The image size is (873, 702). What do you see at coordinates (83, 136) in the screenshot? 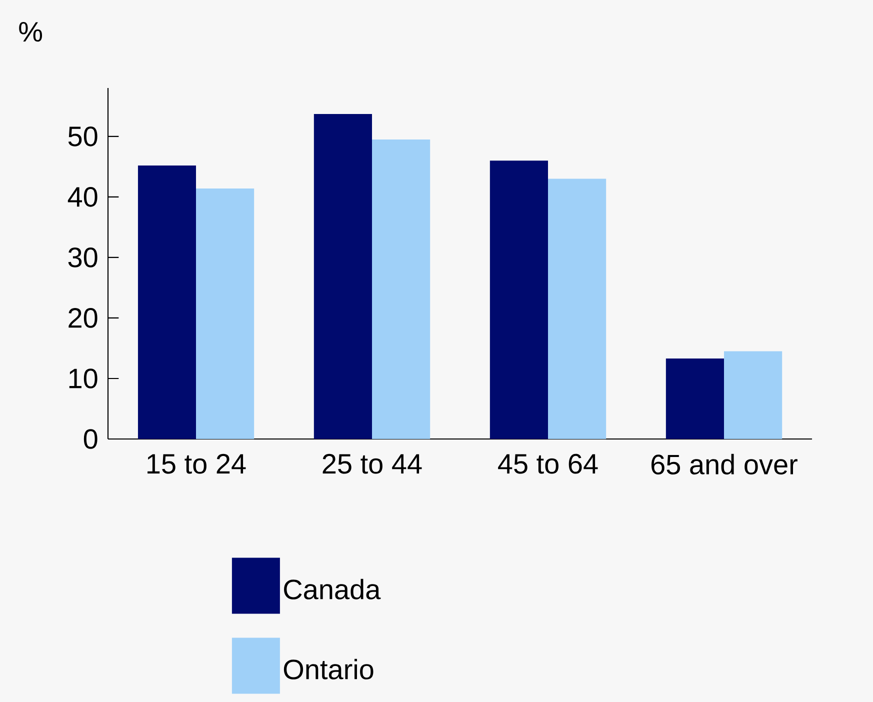
I see `y-tick-label: 50` at bounding box center [83, 136].